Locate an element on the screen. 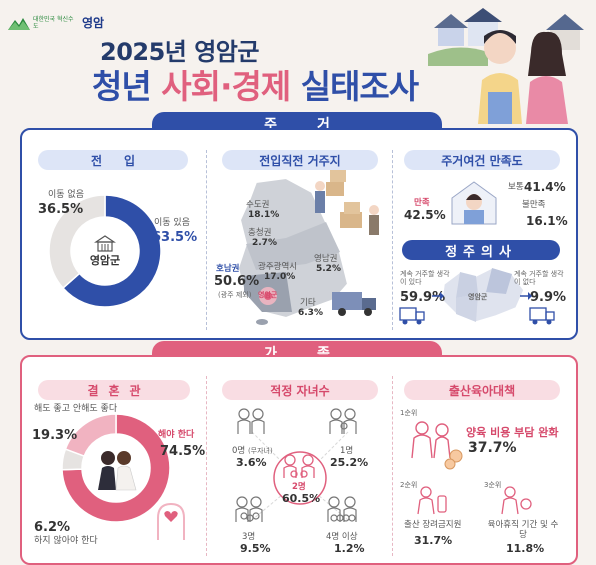  house-satisfaction-icon is located at coordinates (474, 203).